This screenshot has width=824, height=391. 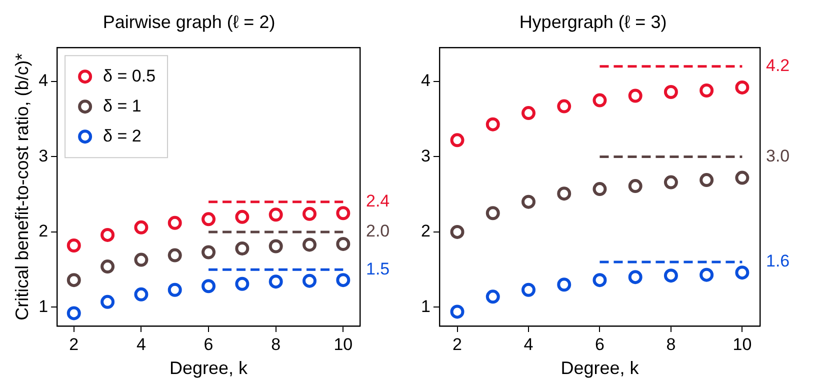 I want to click on text: 1.6, so click(x=778, y=261).